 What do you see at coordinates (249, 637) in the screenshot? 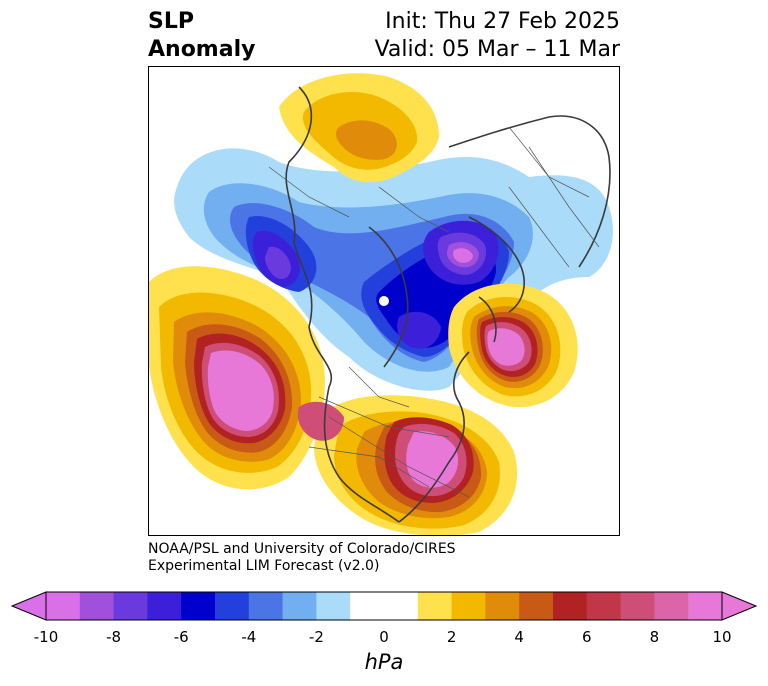
I see `colorbar-tick-label: -4` at bounding box center [249, 637].